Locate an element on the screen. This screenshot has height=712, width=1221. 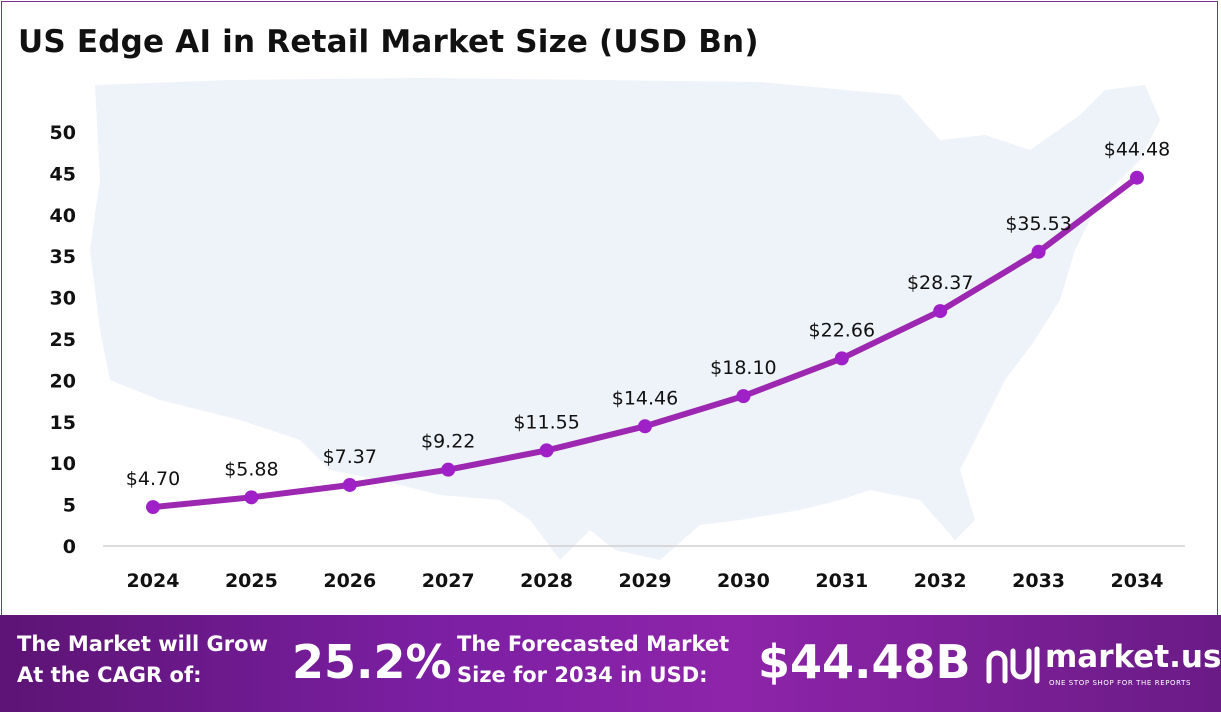
cagr-caption-line1: The Market will Grow is located at coordinates (142, 644).